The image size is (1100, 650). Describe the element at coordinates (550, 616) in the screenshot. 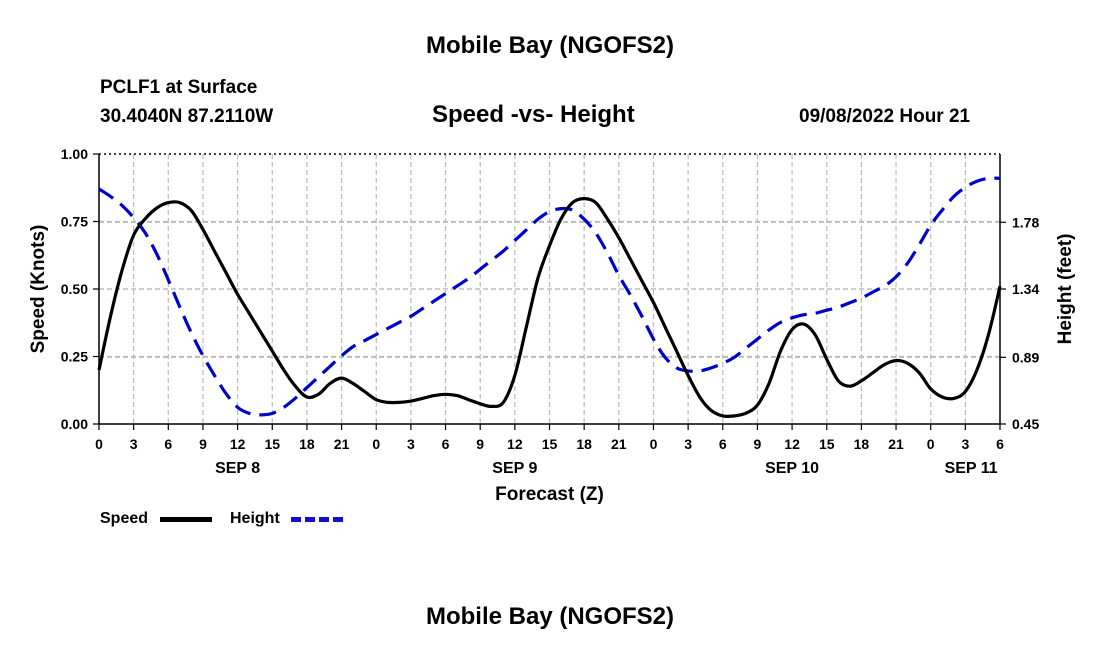

I see `bottom-chart-title: Mobile Bay (NGOFS2)` at that location.